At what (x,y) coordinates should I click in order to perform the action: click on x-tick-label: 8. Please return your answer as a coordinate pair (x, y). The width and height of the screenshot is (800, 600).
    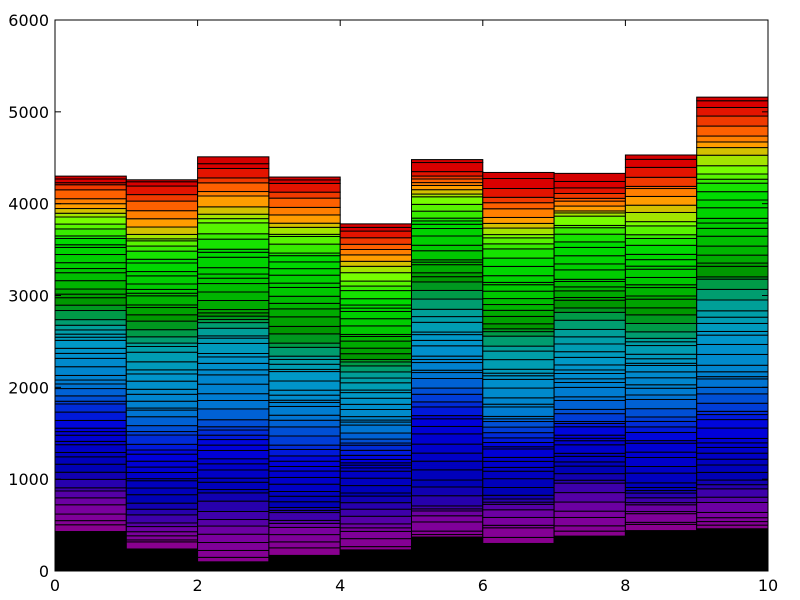
    Looking at the image, I should click on (625, 585).